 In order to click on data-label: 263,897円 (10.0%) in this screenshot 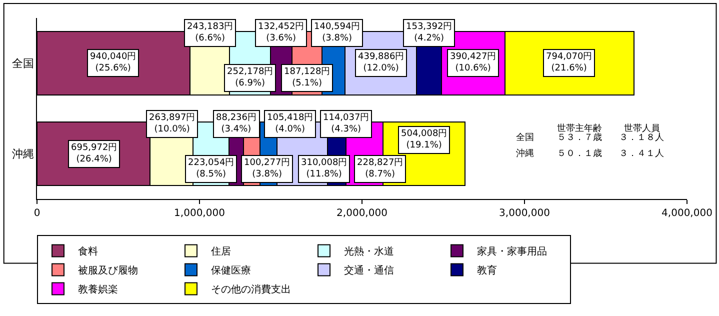, I will do `click(172, 124)`.